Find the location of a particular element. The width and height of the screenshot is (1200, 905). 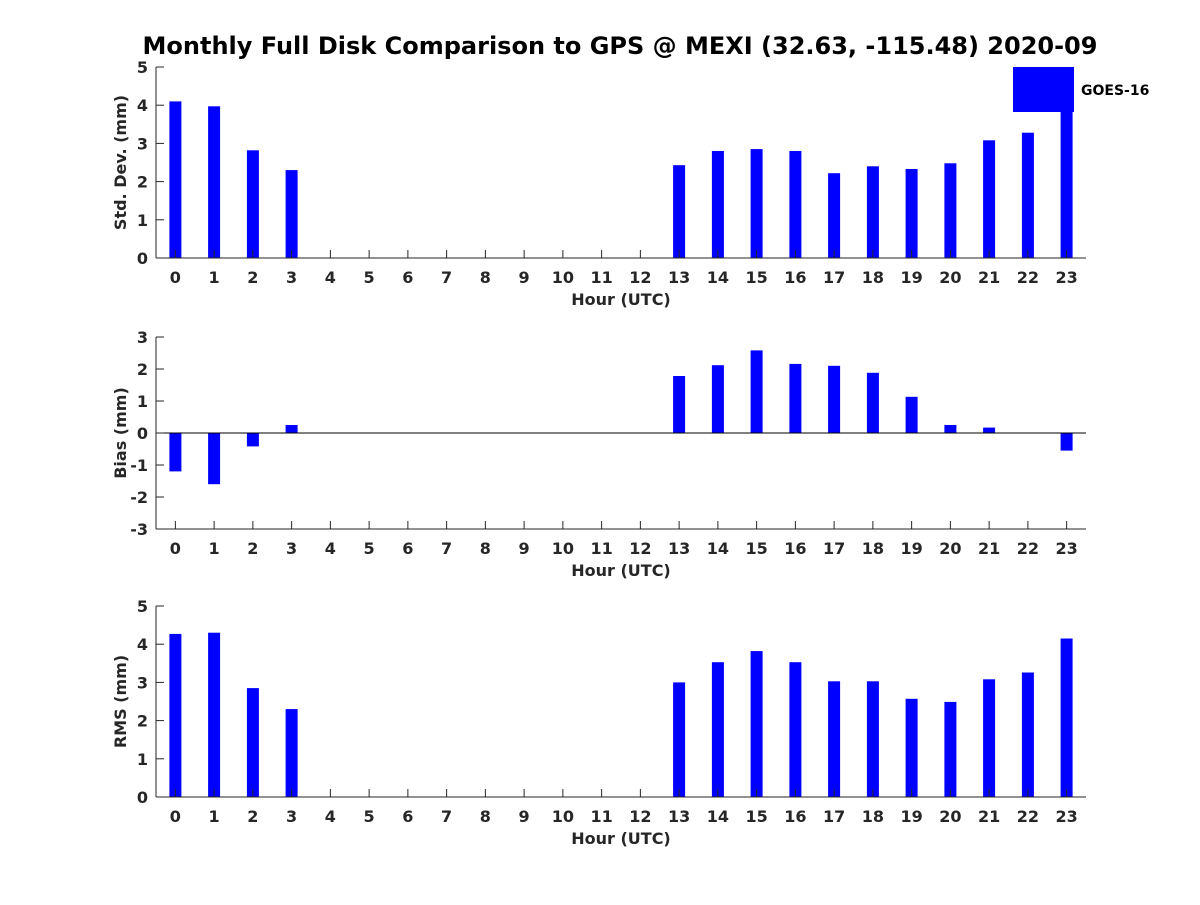

y-tick-label: 4 is located at coordinates (142, 105).